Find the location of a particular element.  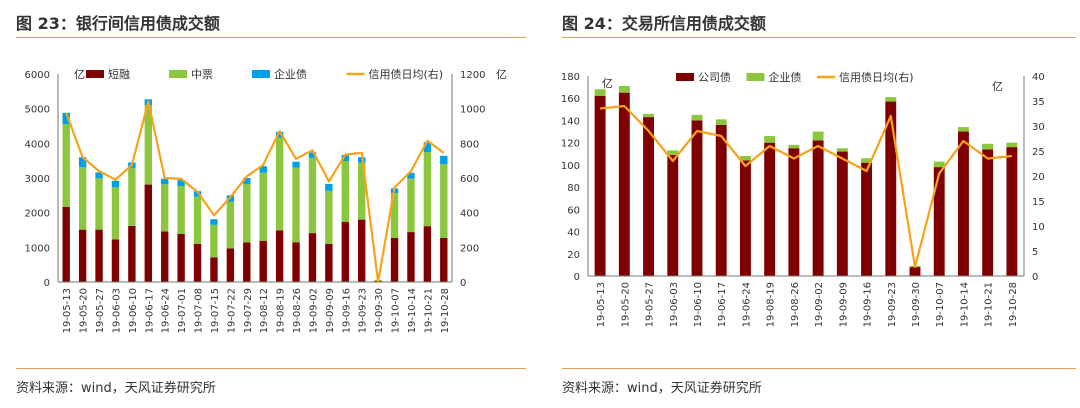

left-ytick-label: 6000 is located at coordinates (37, 75).